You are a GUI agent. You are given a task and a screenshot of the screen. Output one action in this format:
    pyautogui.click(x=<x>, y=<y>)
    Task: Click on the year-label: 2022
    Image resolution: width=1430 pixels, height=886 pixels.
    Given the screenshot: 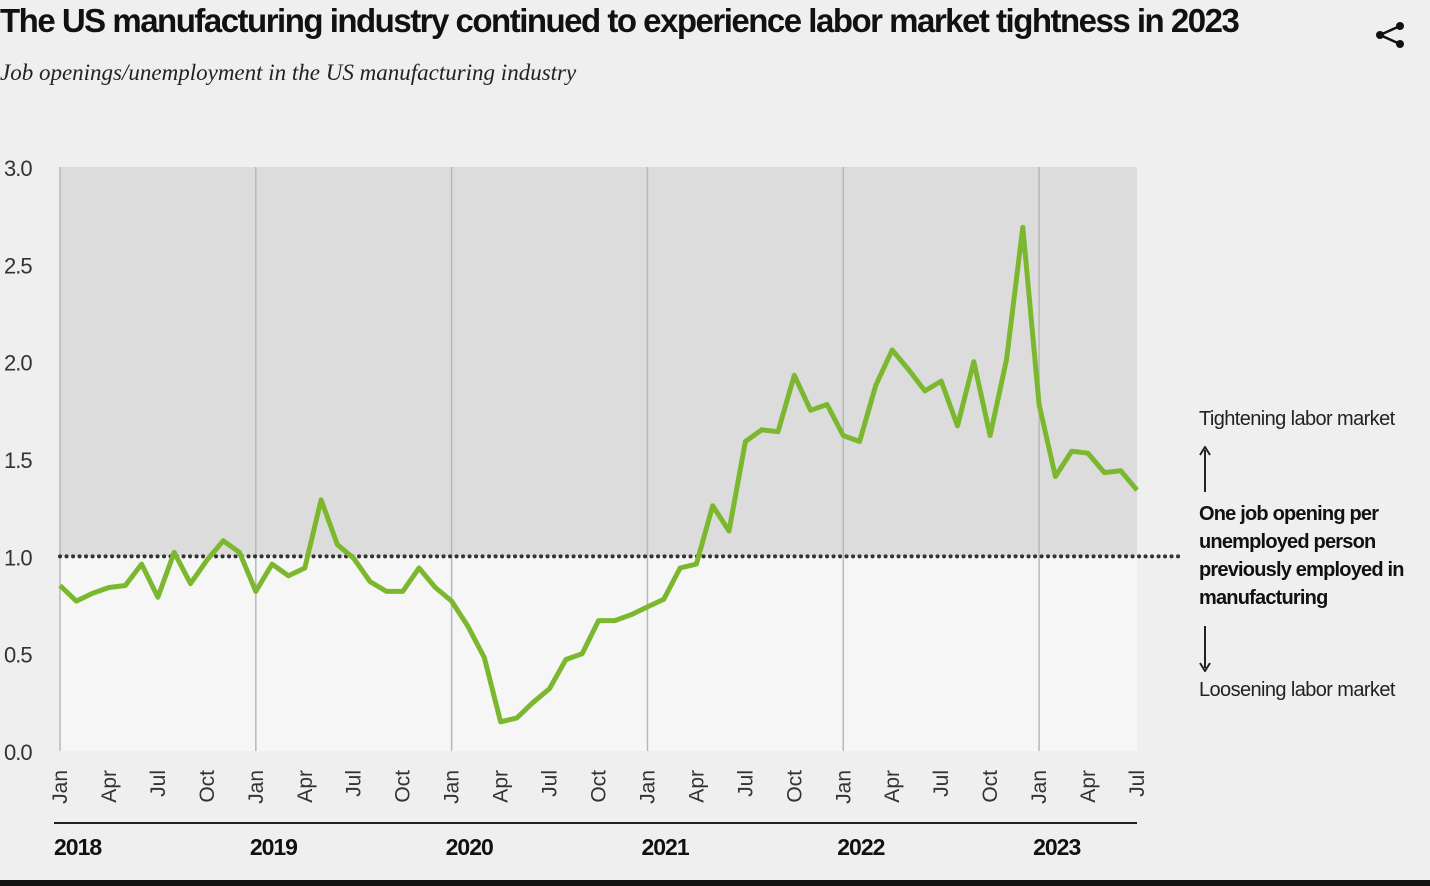 What is the action you would take?
    pyautogui.click(x=860, y=847)
    